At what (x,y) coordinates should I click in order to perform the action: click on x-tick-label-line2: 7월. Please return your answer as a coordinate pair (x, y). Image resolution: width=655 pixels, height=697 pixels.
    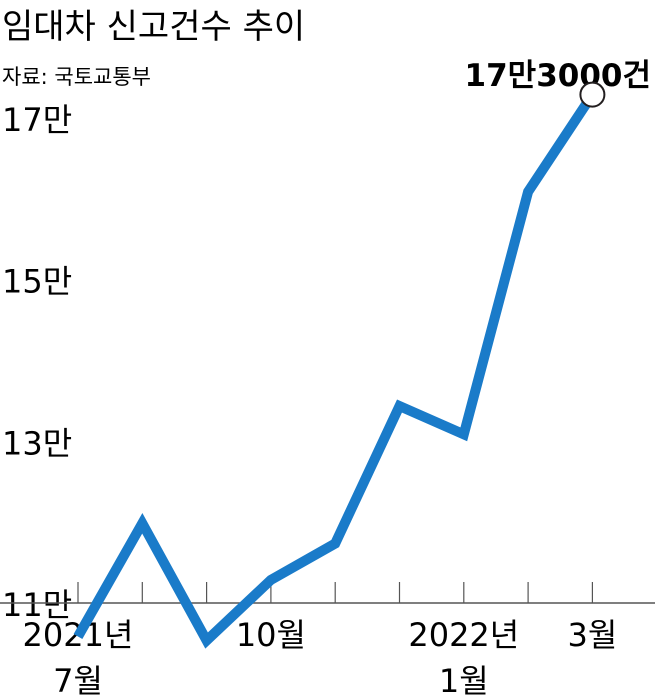
    Looking at the image, I should click on (78, 679).